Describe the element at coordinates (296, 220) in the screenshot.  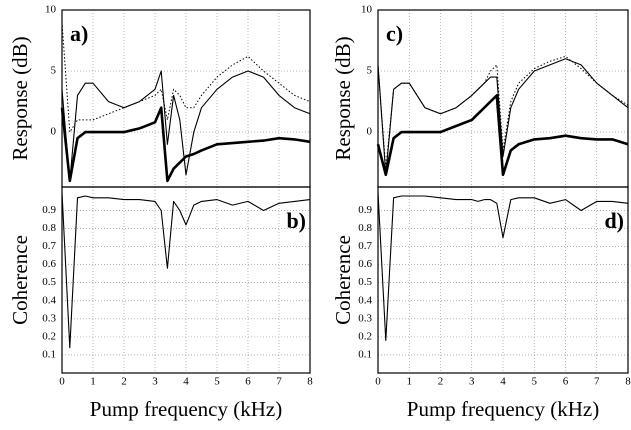
I see `panel-label: b)` at that location.